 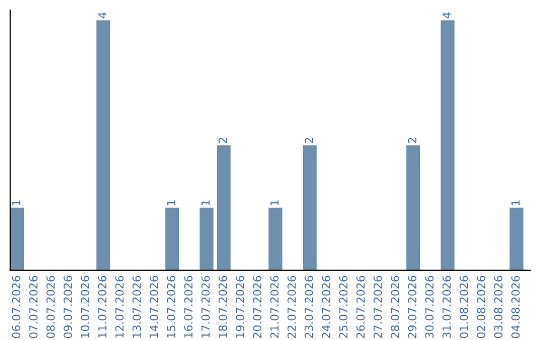 What do you see at coordinates (274, 307) in the screenshot?
I see `x-tick-label: 21.07.2026` at bounding box center [274, 307].